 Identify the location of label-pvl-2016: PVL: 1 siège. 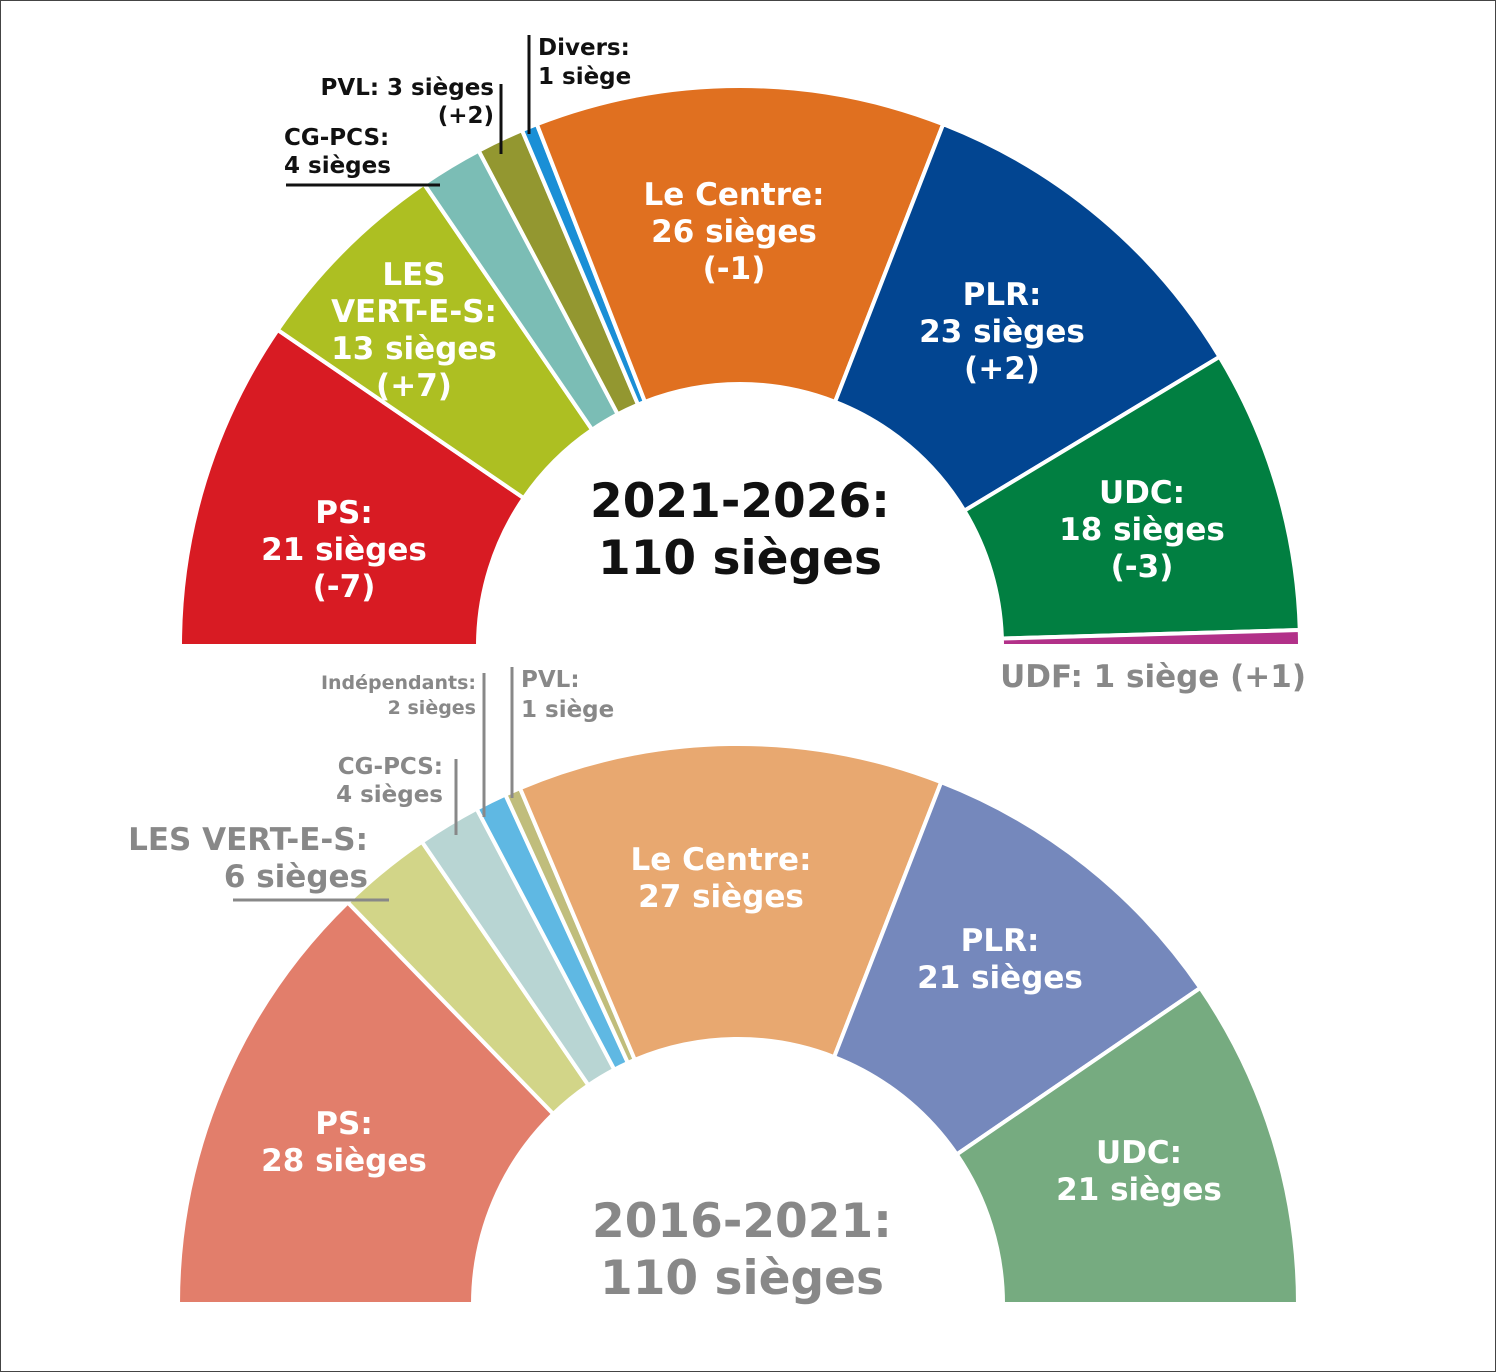
(567, 695).